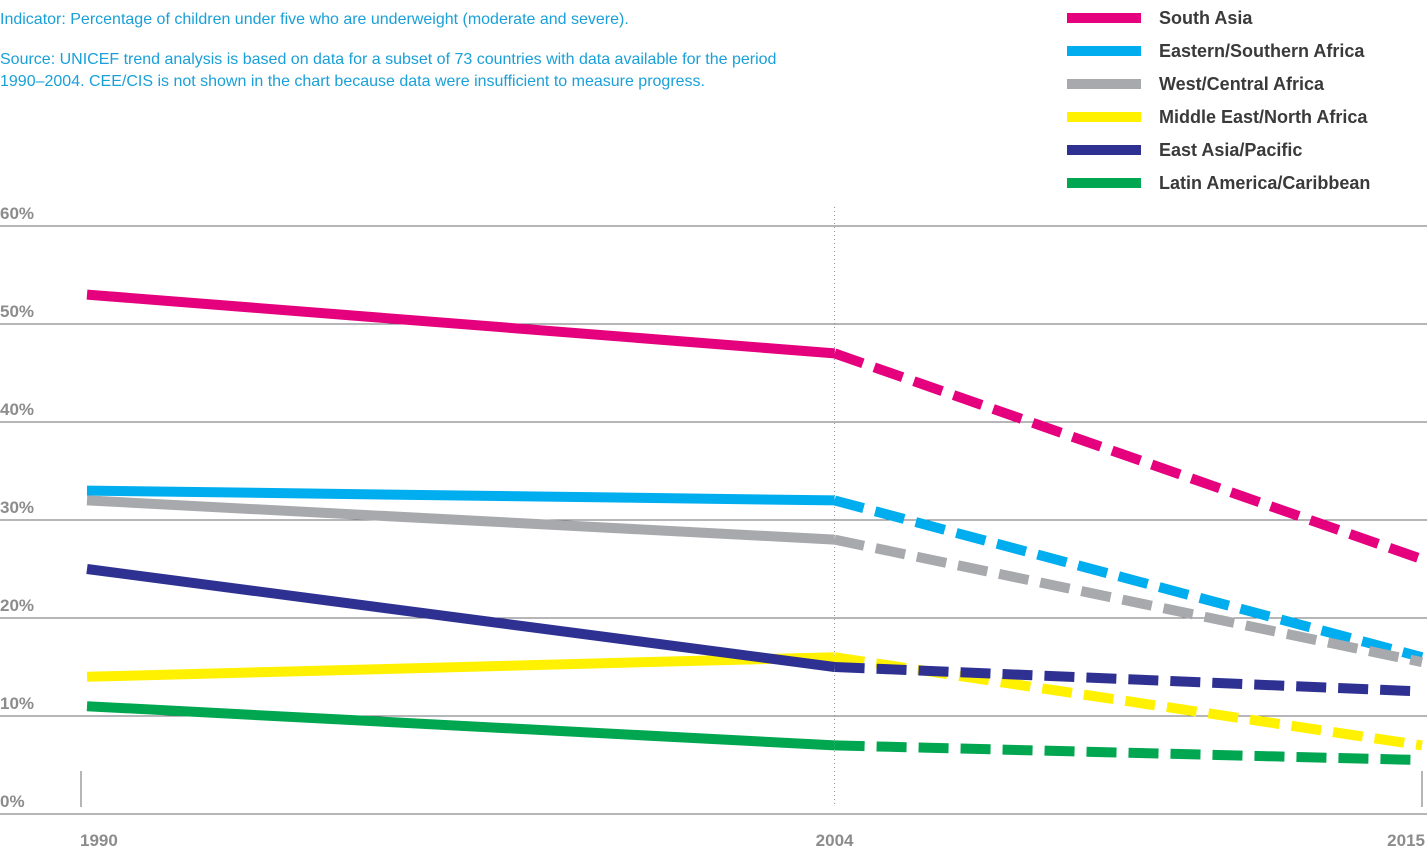  Describe the element at coordinates (1406, 840) in the screenshot. I see `x-tick-label: 2015` at that location.